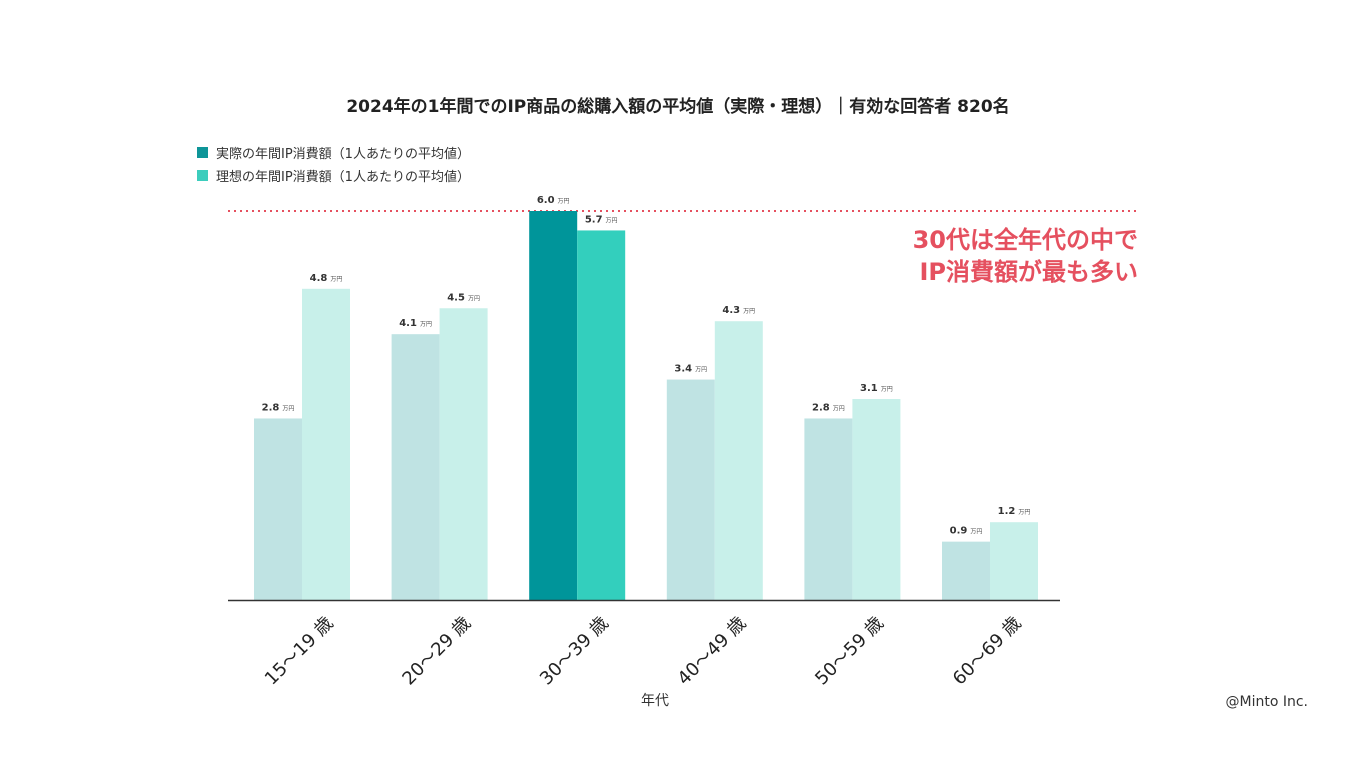 The height and width of the screenshot is (766, 1356). I want to click on legend-swatch-ideal, so click(202, 175).